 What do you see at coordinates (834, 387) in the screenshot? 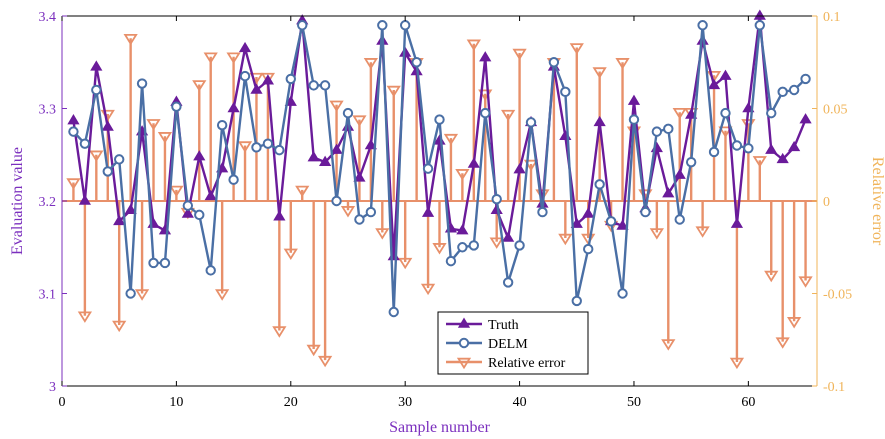
I see `y-right-tick-label: -0.1` at bounding box center [834, 387].